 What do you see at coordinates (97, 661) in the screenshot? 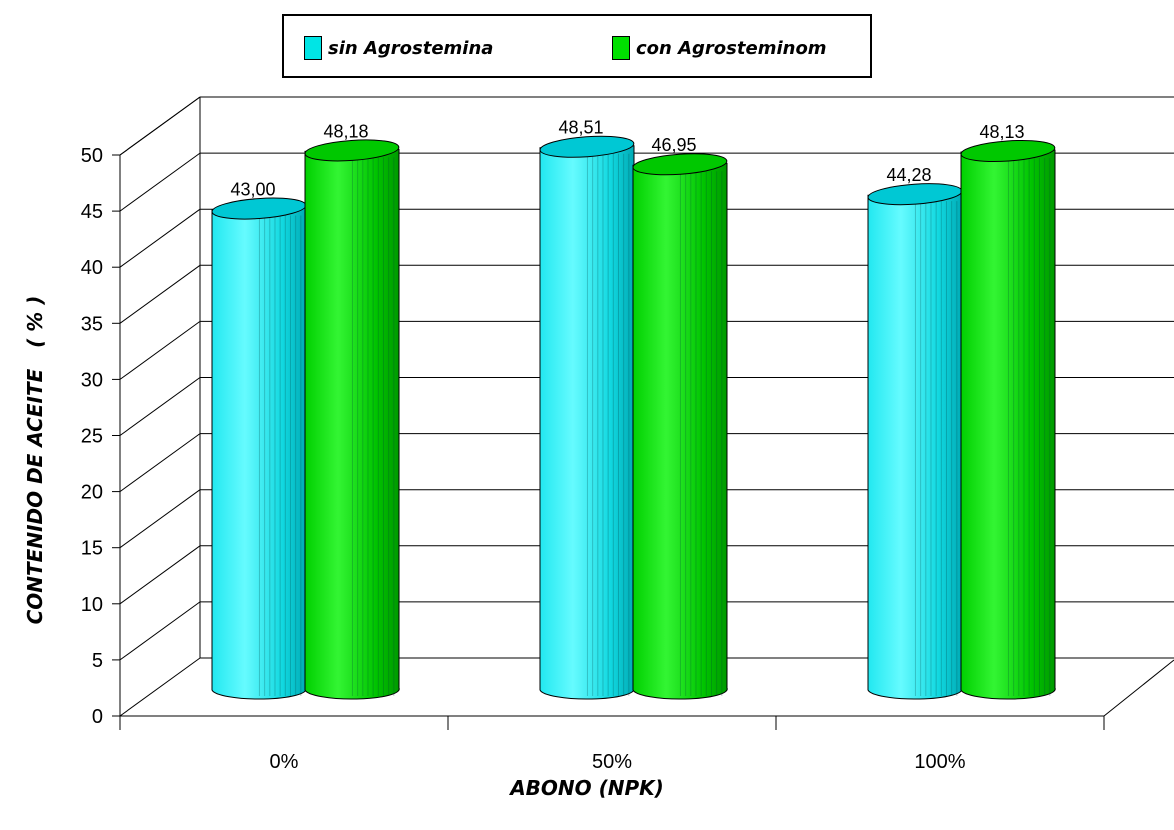
I see `y-tick-label: 5` at bounding box center [97, 661].